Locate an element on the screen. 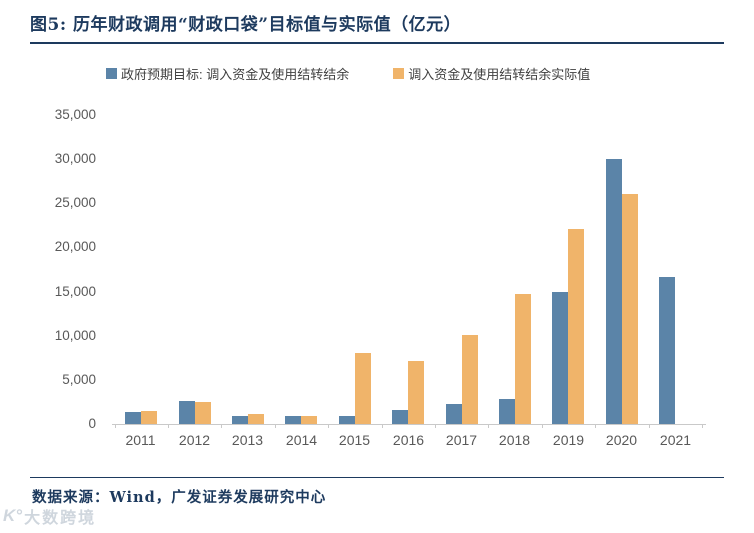  footer-divider is located at coordinates (377, 477).